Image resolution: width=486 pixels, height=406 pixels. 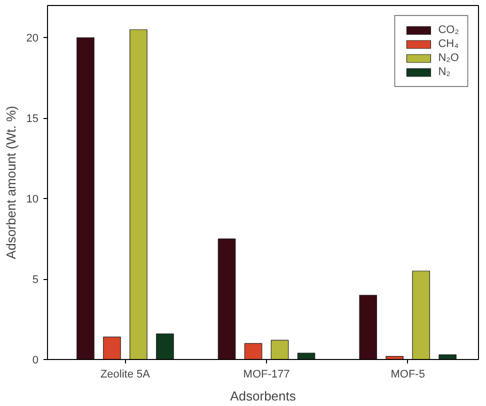 I want to click on y-tick-label: 20, so click(x=32, y=38).